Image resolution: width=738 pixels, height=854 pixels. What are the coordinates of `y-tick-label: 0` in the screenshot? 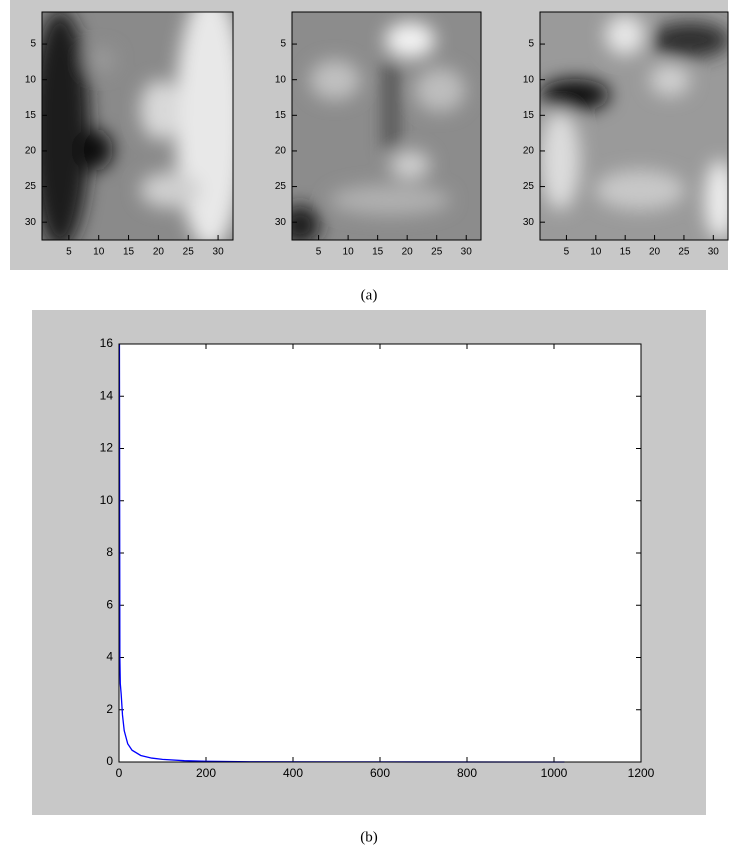 It's located at (109, 761).